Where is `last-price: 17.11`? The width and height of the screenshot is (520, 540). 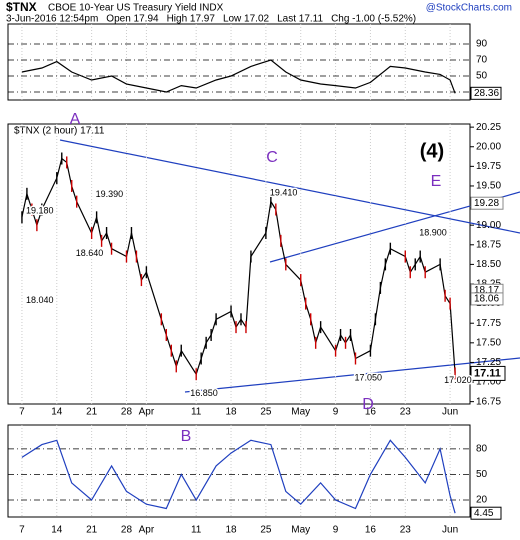 last-price: 17.11 is located at coordinates (487, 373).